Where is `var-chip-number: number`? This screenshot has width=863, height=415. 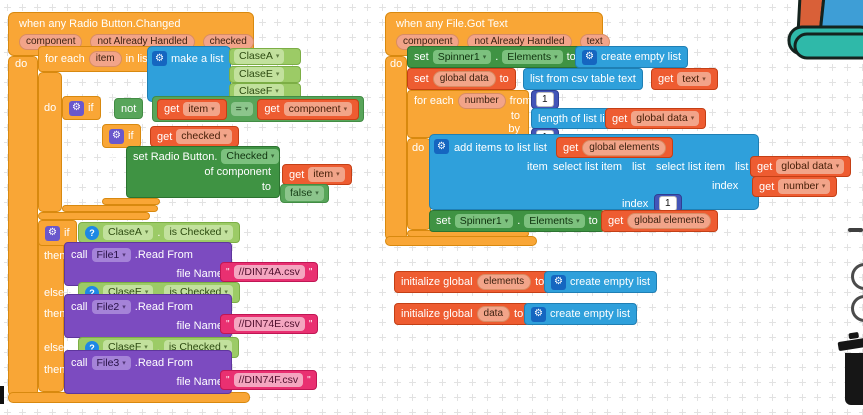 var-chip-number: number is located at coordinates (481, 101).